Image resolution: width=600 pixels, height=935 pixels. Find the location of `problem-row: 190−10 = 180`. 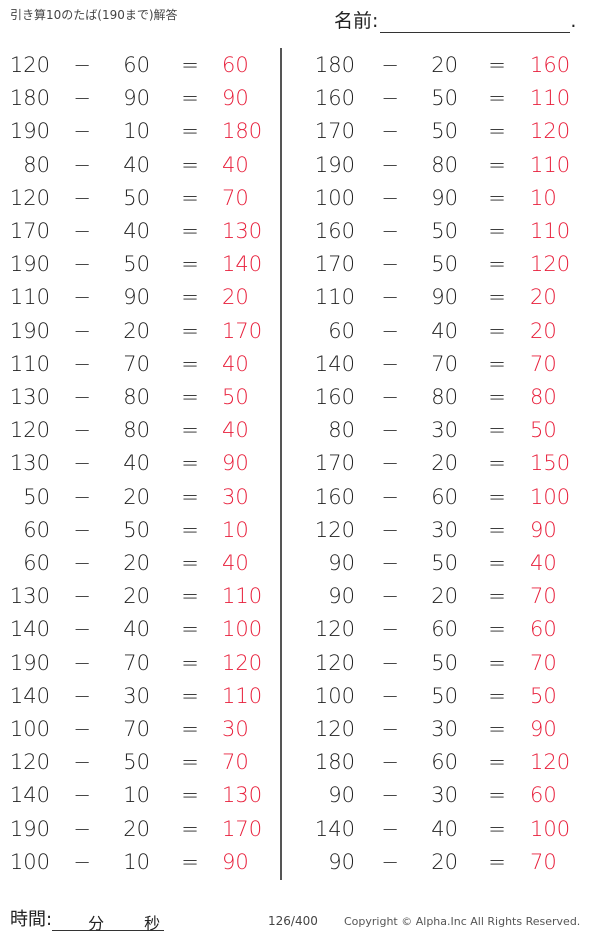

problem-row: 190−10 = 180 is located at coordinates (300, 131).